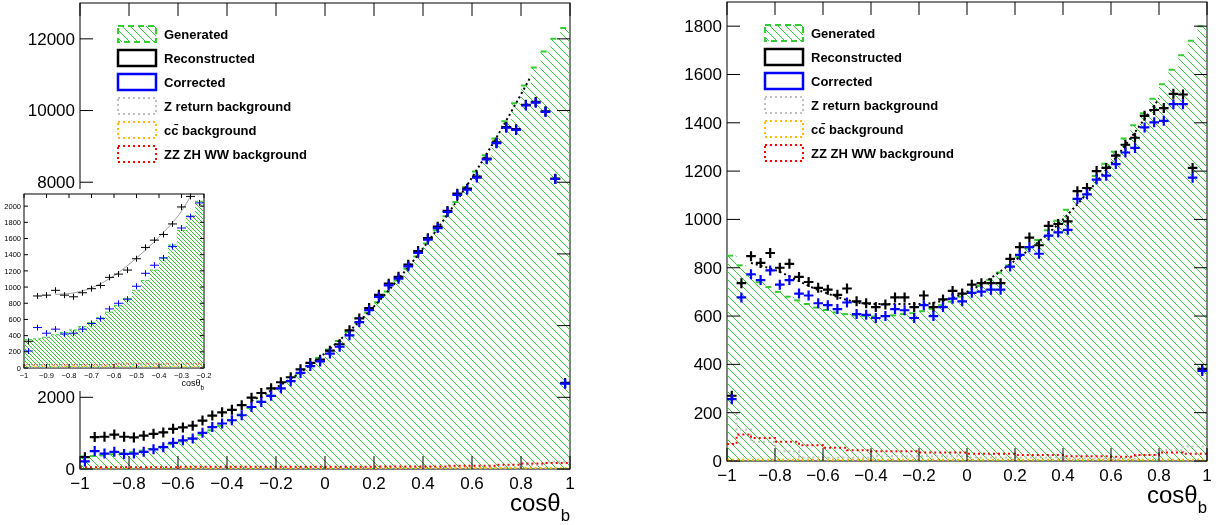  I want to click on y-tick-label: 1600, so click(703, 75).